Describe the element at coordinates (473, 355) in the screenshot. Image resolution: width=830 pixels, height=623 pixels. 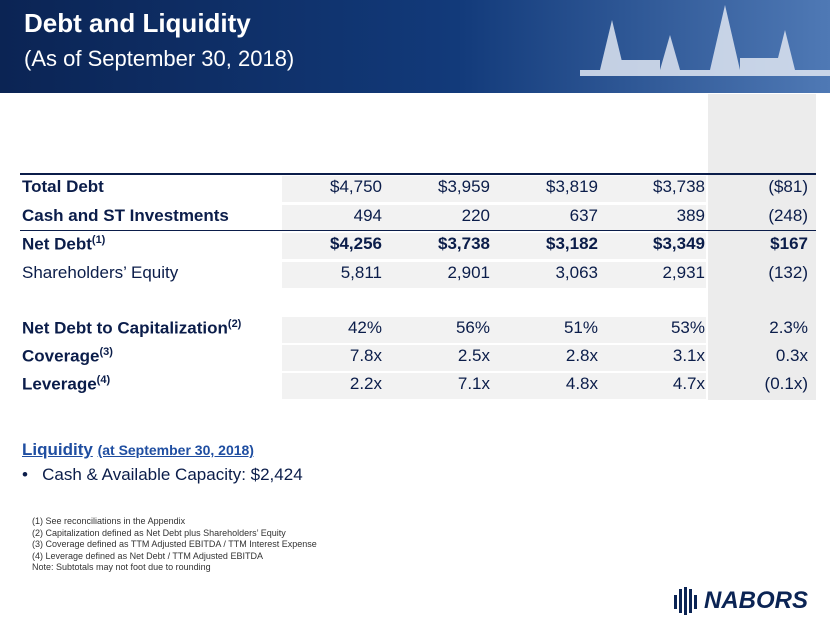
I see `cell-value: 2.5x` at that location.